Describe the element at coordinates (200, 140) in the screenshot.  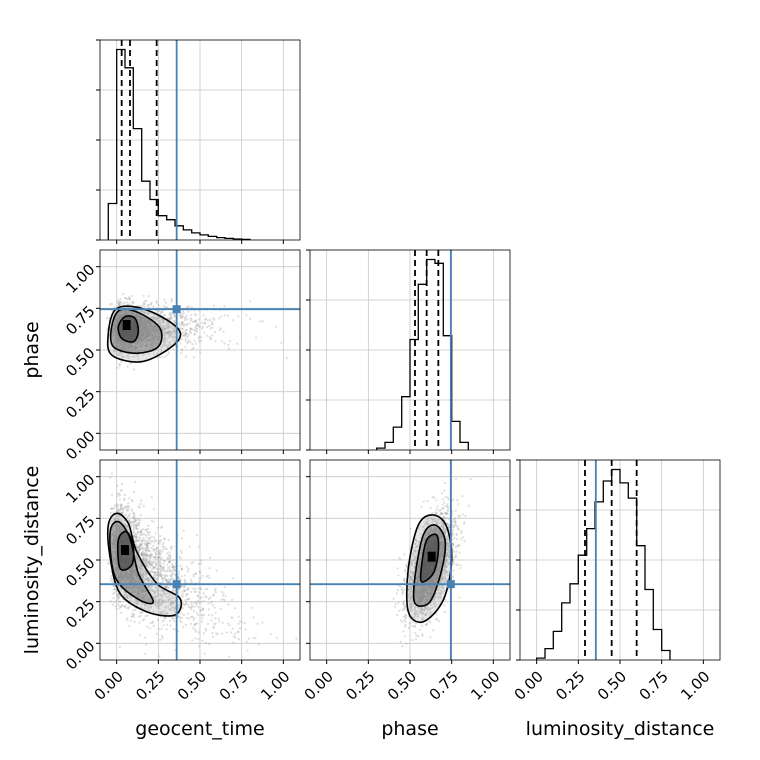
I see `panel-frame` at that location.